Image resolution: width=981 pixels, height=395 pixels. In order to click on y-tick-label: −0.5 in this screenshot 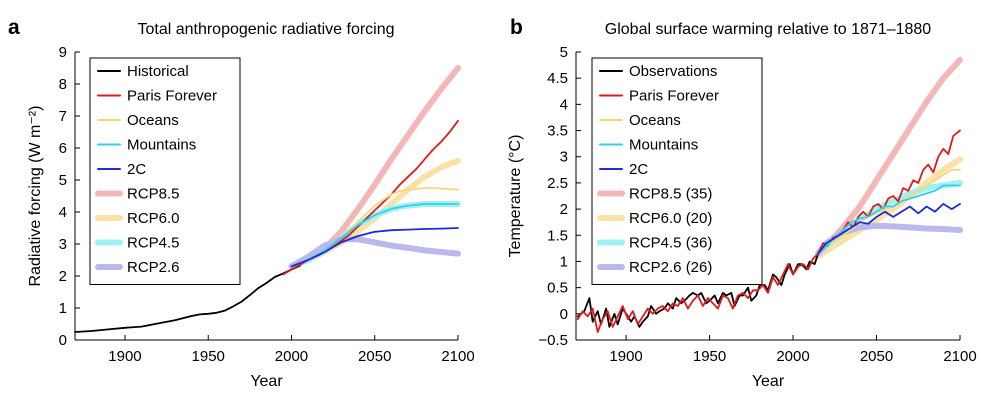, I will do `click(553, 340)`.